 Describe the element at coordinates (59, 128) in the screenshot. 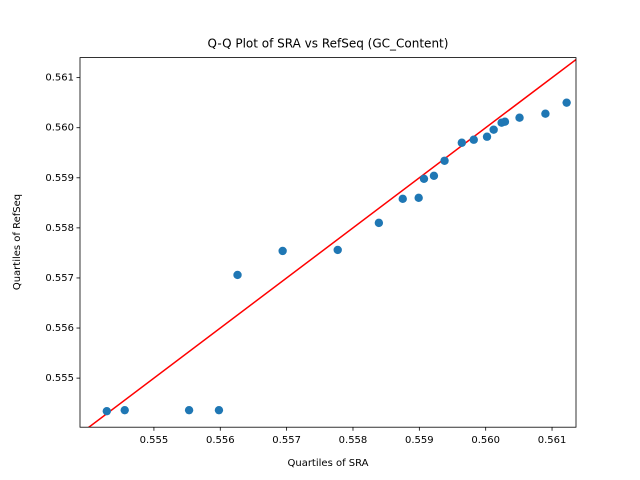

I see `y-tick-label: 0.560` at that location.